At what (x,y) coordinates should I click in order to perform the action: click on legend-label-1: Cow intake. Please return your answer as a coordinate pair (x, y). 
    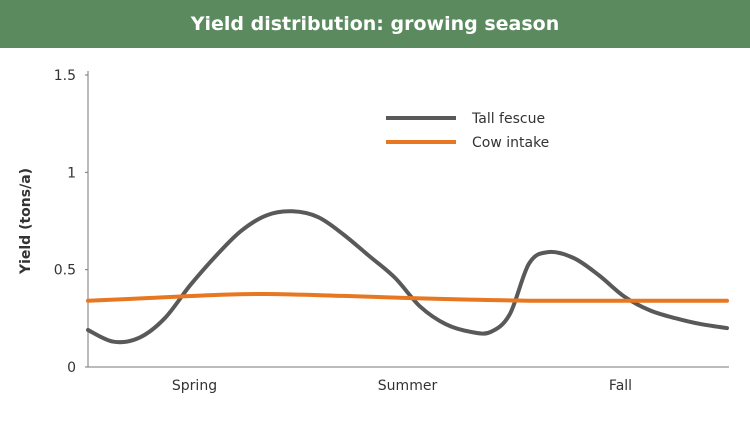
    Looking at the image, I should click on (510, 143).